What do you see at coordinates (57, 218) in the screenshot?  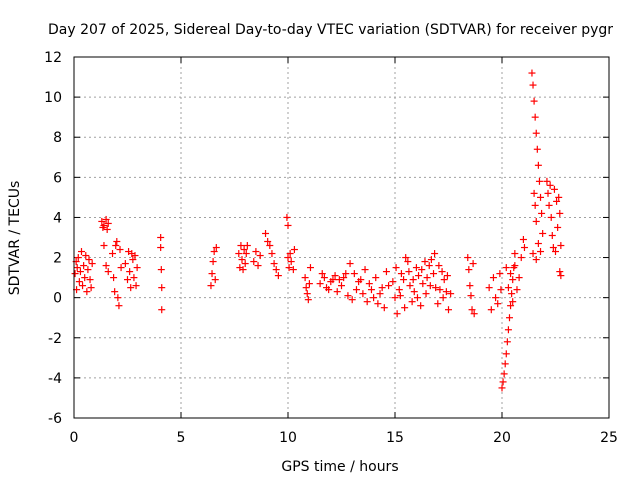 I see `y-tick-label: 4` at bounding box center [57, 218].